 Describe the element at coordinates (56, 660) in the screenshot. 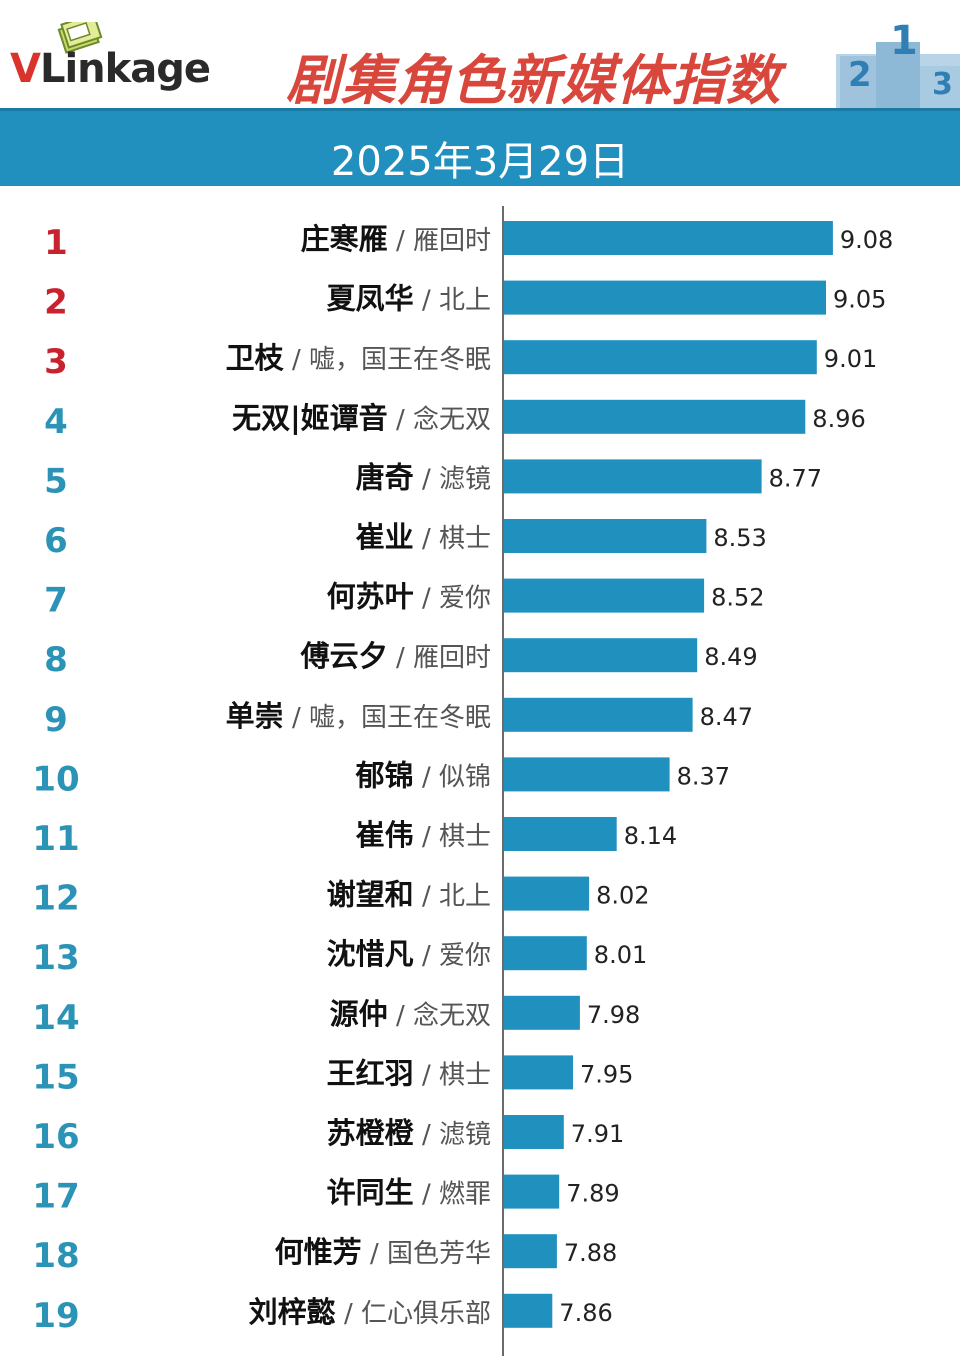

I see `rank-number: 8` at that location.